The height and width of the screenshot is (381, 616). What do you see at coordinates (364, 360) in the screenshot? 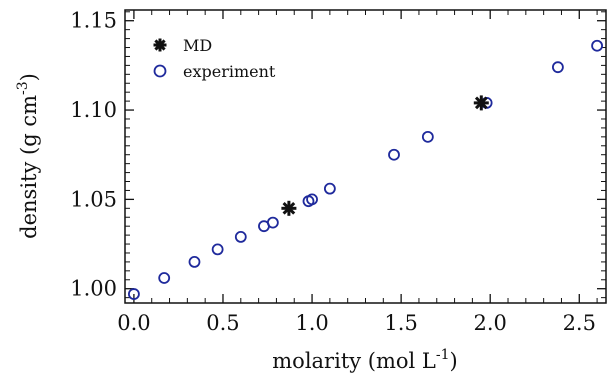
I see `x-axis-title: molarity (mol L-1)` at bounding box center [364, 360].